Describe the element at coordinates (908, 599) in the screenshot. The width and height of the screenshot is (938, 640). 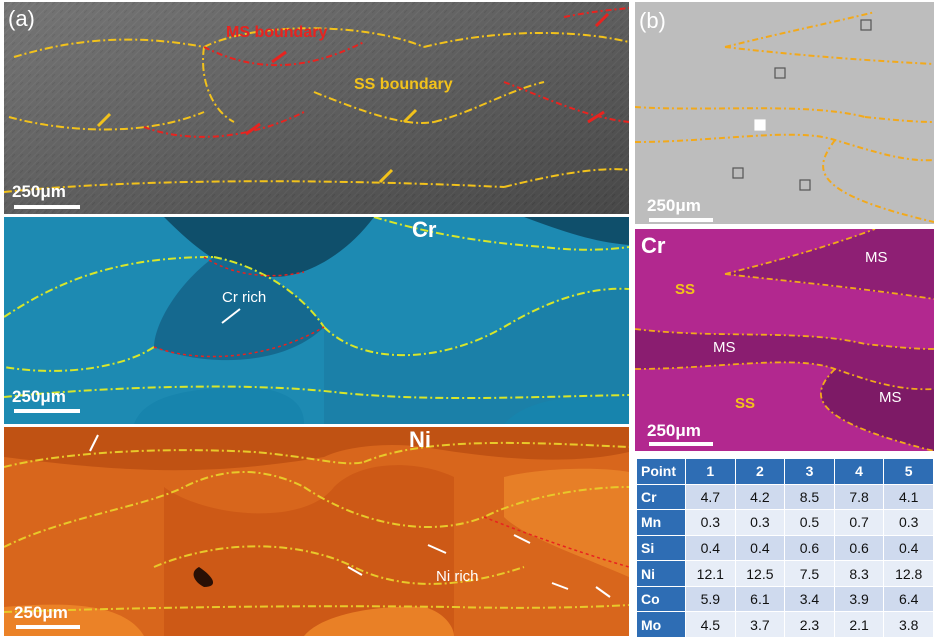
I see `table-cell: 6.4` at that location.